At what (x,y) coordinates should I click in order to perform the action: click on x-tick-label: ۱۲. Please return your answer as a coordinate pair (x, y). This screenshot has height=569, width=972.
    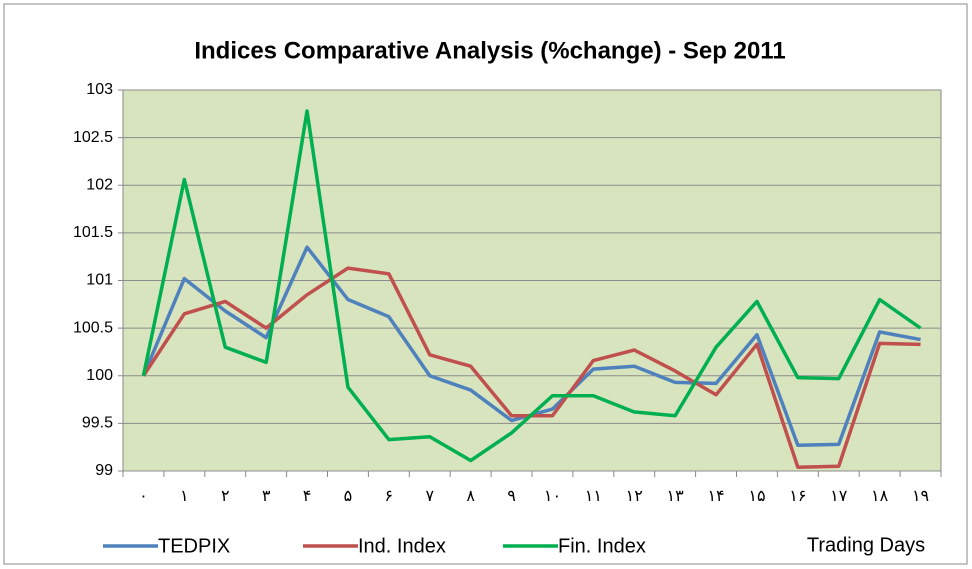
    Looking at the image, I should click on (634, 496).